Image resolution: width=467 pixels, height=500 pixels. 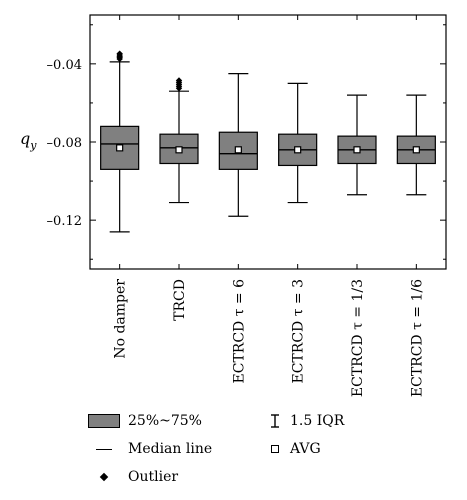 What do you see at coordinates (239, 331) in the screenshot?
I see `category-label: ECTRCD τ = 6` at bounding box center [239, 331].